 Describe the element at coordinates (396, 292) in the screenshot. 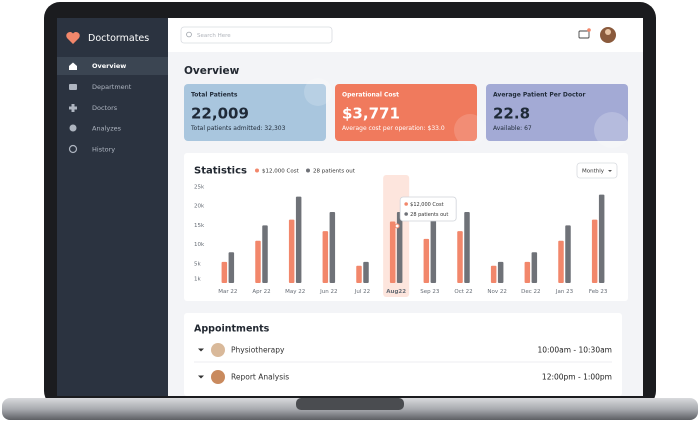

I see `x-tick-label: Aug22` at that location.